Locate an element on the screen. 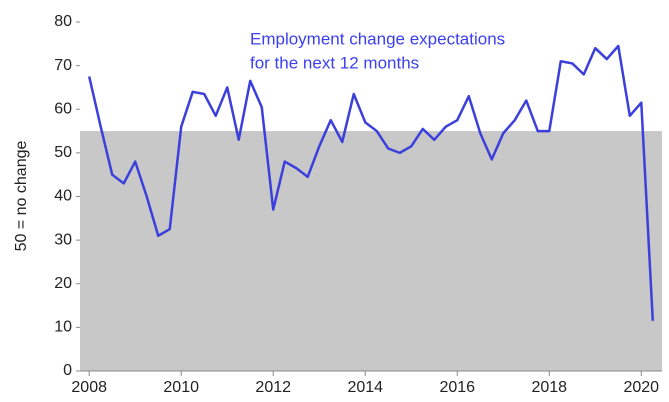  y-tick-label: 60 is located at coordinates (63, 108).